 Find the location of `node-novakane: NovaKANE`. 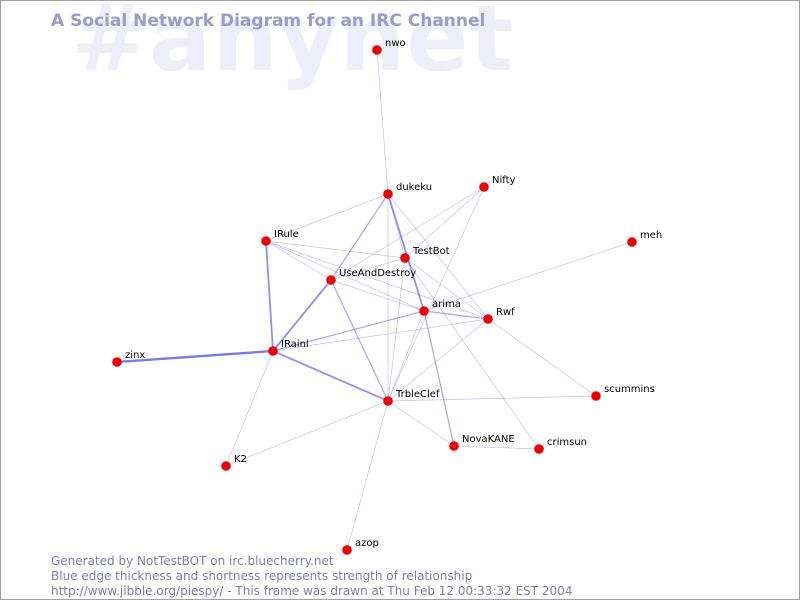

node-novakane: NovaKANE is located at coordinates (482, 442).